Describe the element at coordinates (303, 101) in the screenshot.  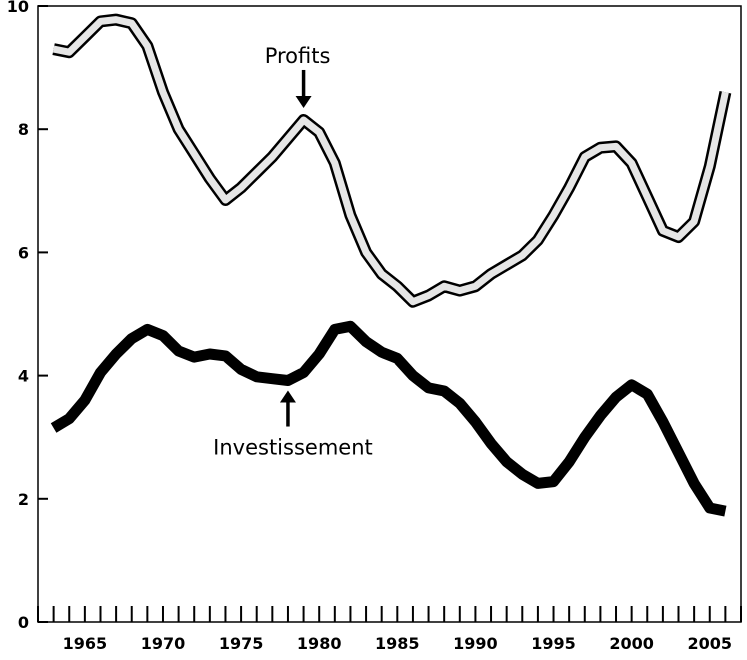
I see `annotation-arrowhead-profits` at that location.